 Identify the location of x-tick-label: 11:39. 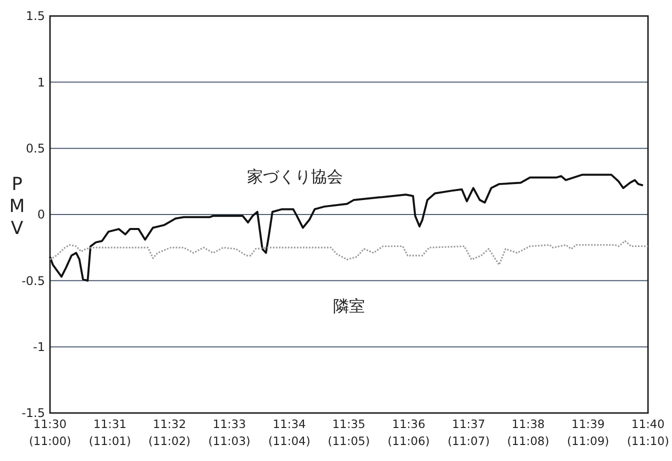
(588, 424).